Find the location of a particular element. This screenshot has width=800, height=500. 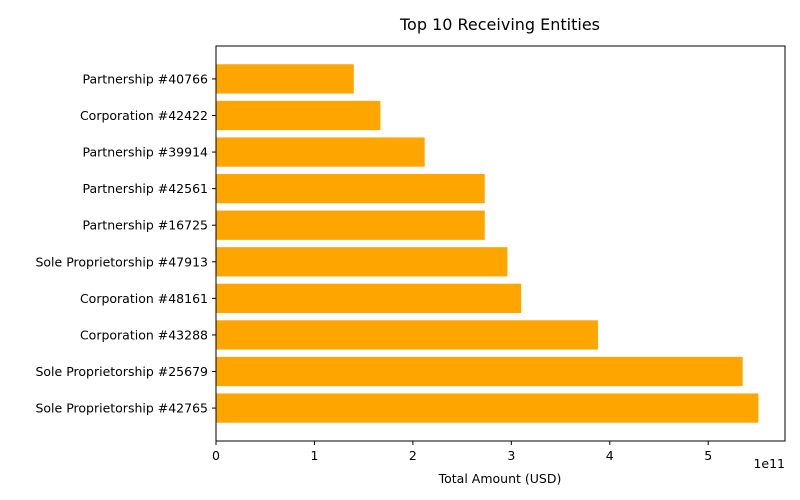

y-tick-label: Partnership #16725 is located at coordinates (145, 225).